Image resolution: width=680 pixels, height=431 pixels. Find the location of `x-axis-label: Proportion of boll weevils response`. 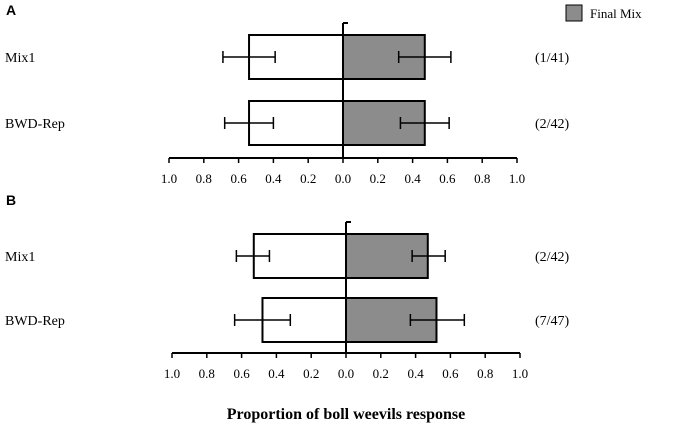

x-axis-label: Proportion of boll weevils response is located at coordinates (346, 414).